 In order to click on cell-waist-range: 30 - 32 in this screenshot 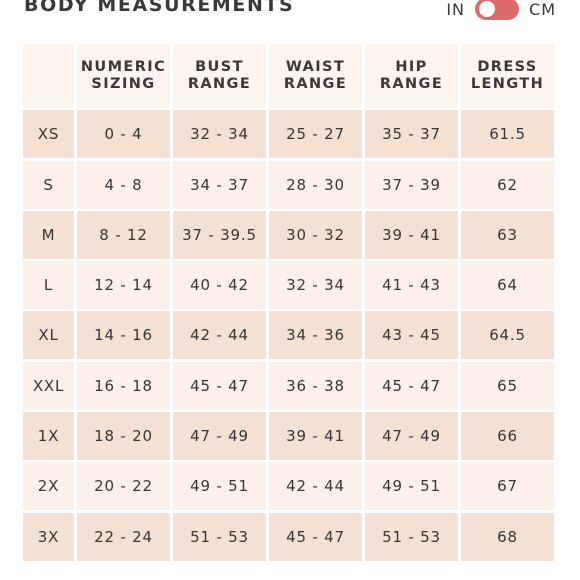, I will do `click(315, 234)`.